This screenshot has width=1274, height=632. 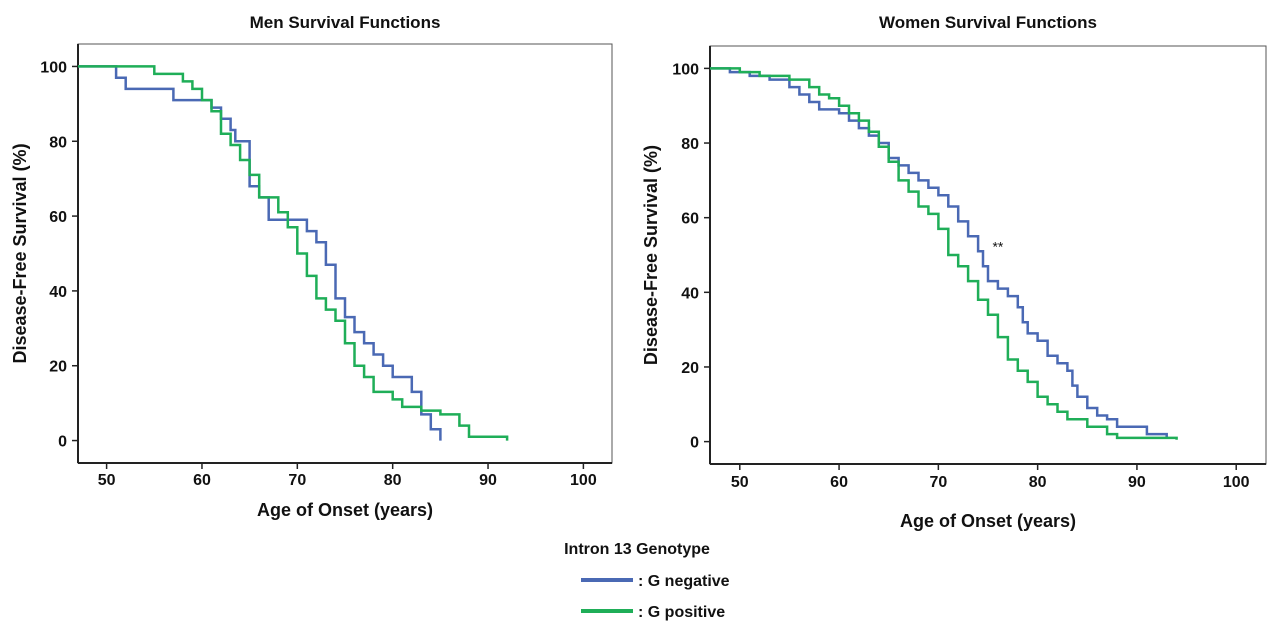 I want to click on legend-label-g-positive: : G positive, so click(x=681, y=612).